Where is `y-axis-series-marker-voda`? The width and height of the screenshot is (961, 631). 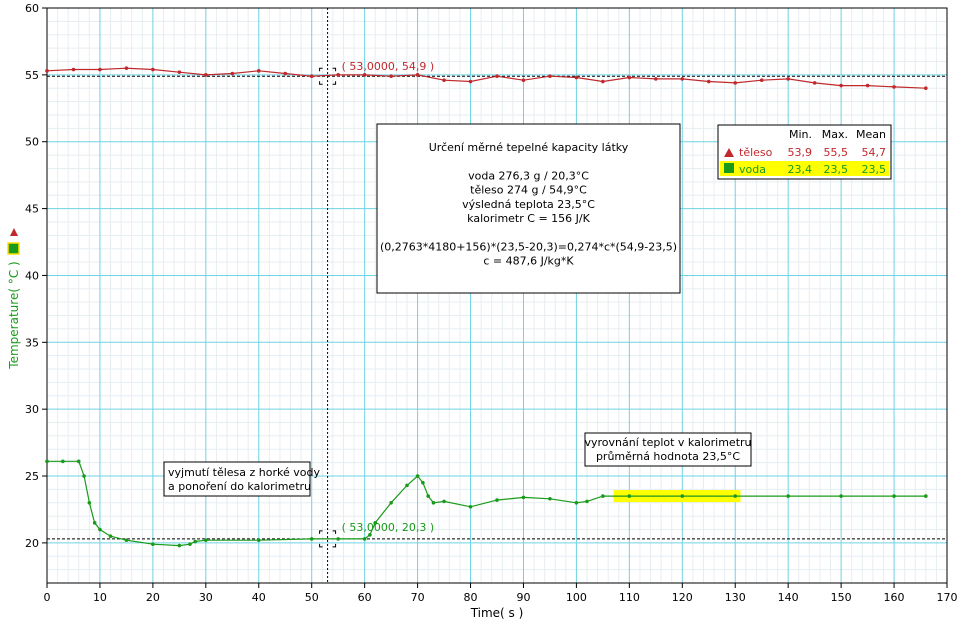
y-axis-series-marker-voda is located at coordinates (13, 248).